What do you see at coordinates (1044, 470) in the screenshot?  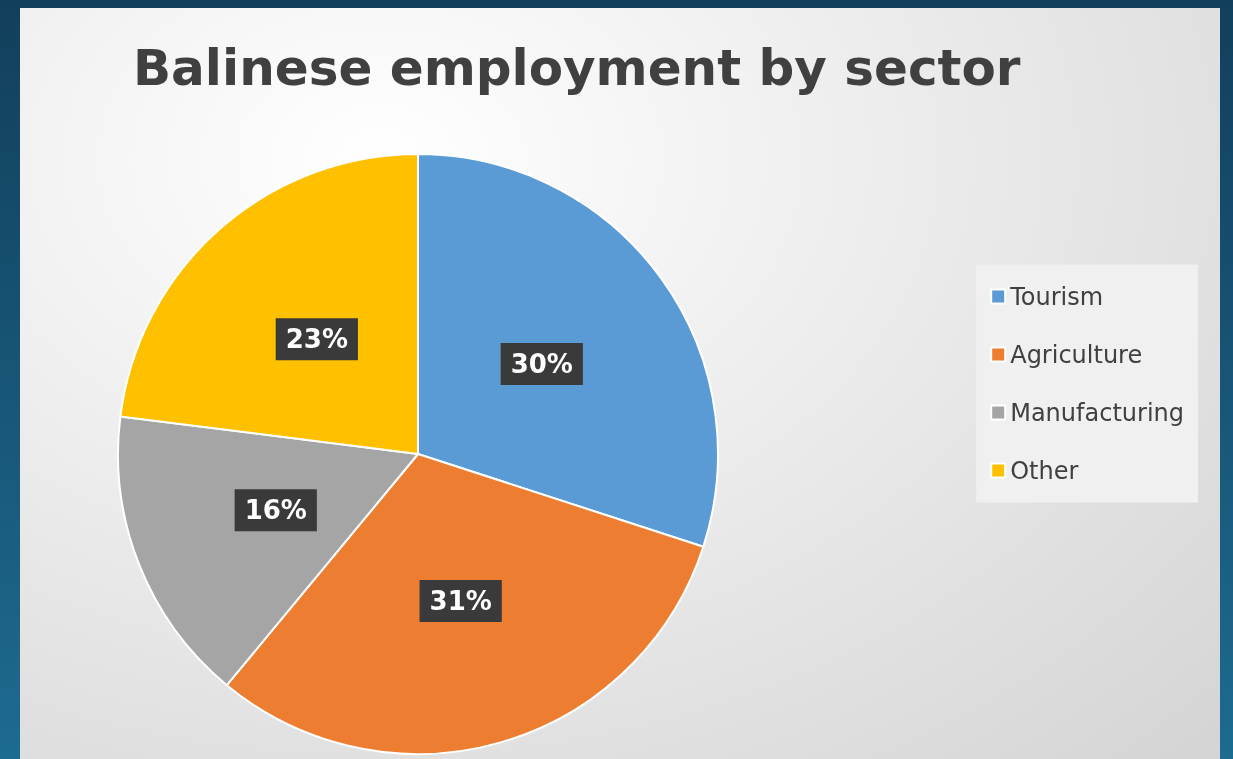 I see `legend-label: Other` at bounding box center [1044, 470].